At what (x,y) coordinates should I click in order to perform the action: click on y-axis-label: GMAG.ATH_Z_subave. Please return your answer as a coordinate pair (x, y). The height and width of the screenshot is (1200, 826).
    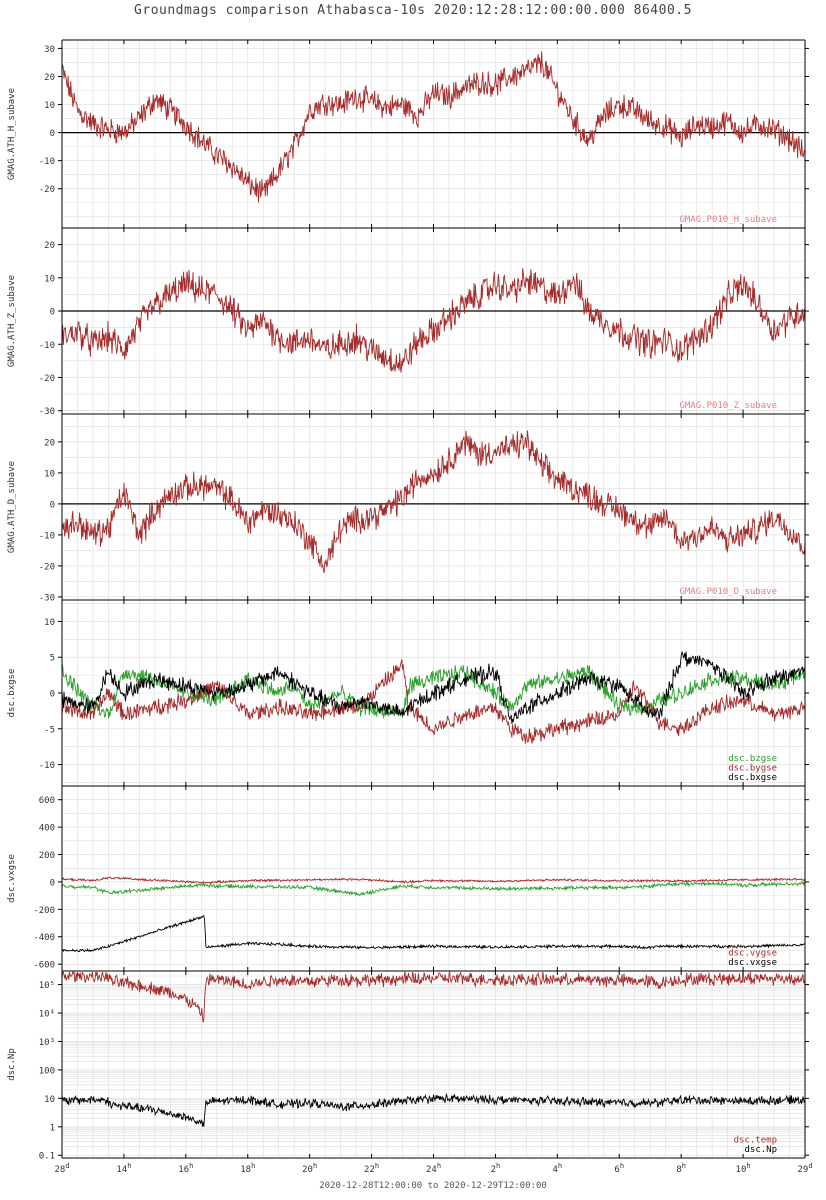
    Looking at the image, I should click on (12, 321).